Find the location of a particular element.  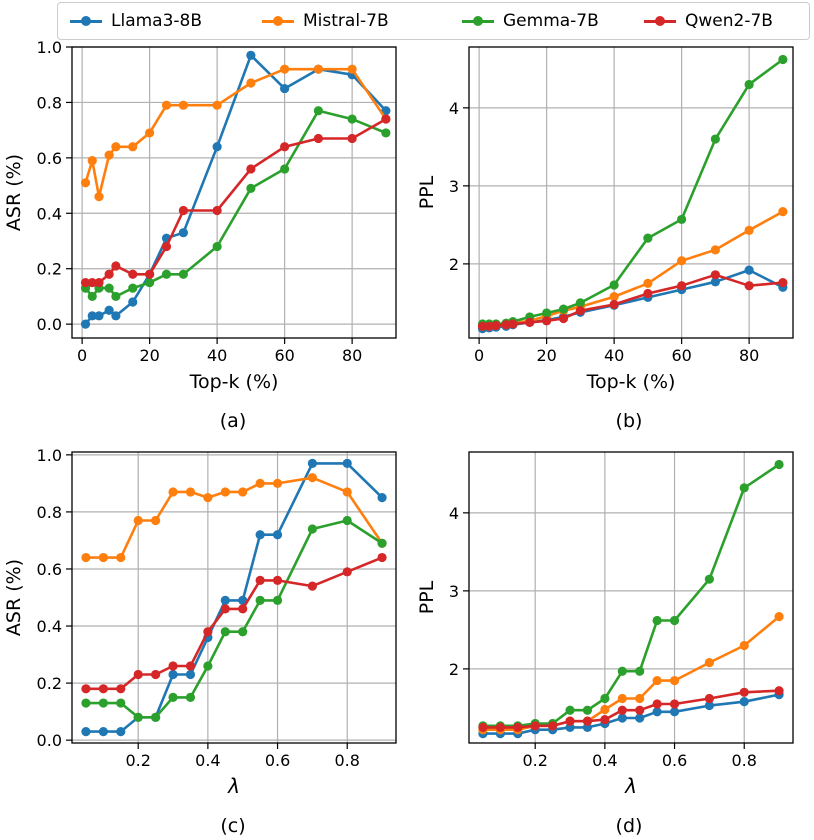

series-line-gemma-7b is located at coordinates (631, 595).